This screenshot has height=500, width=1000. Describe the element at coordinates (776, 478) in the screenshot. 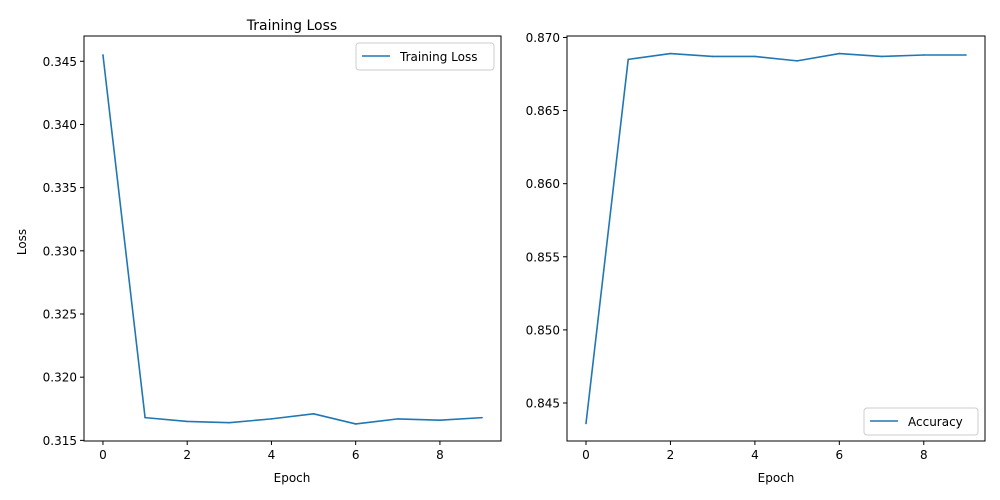

I see `accuracy-chart-xlabel: Epoch` at that location.